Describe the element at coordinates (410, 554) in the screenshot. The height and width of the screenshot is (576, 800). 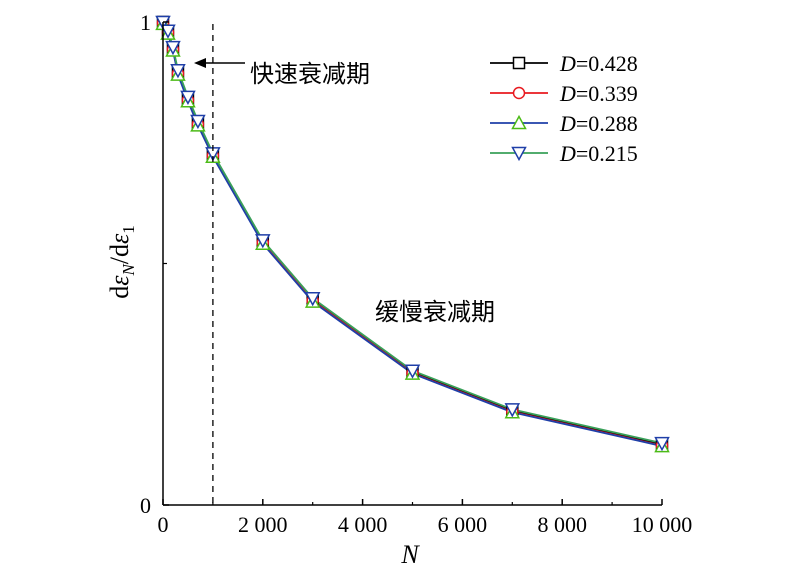
I see `x-axis-title: N` at that location.